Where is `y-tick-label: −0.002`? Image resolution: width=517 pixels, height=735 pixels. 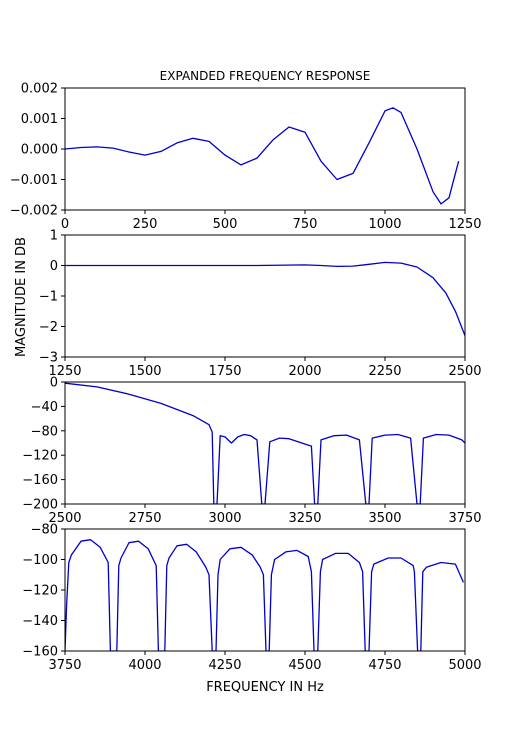
y-tick-label: −0.002 is located at coordinates (34, 211).